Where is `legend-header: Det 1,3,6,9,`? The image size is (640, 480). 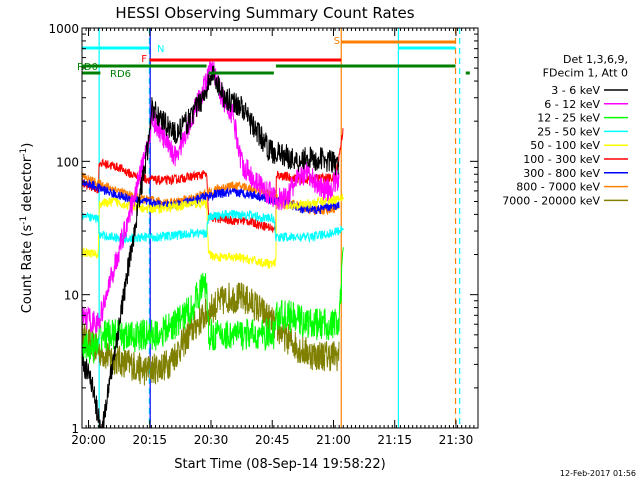
legend-header: Det 1,3,6,9, is located at coordinates (595, 59).